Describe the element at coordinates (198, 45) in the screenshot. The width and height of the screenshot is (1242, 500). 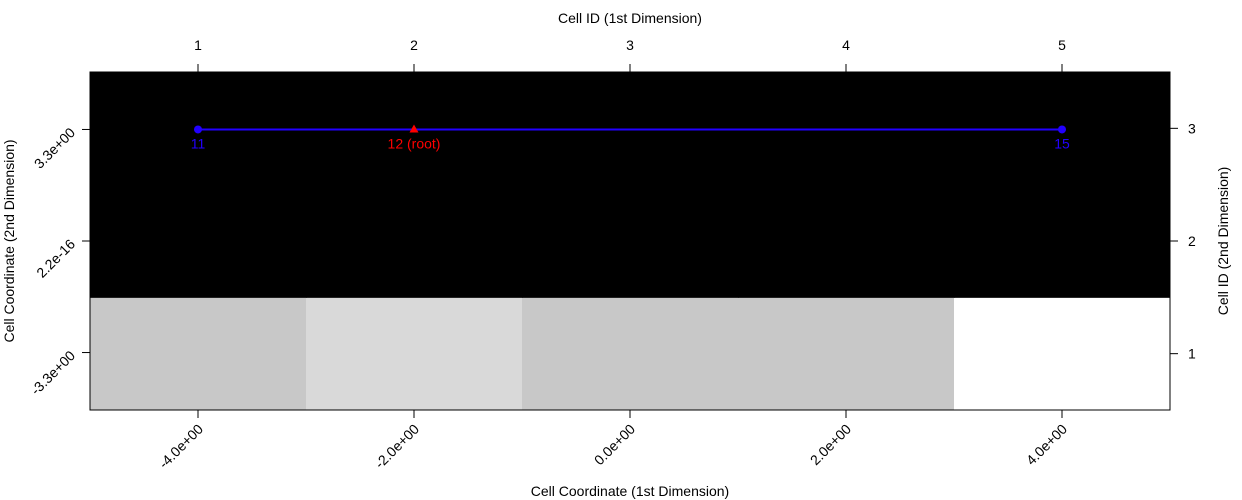
I see `x2-axis-tick-label: 1` at that location.